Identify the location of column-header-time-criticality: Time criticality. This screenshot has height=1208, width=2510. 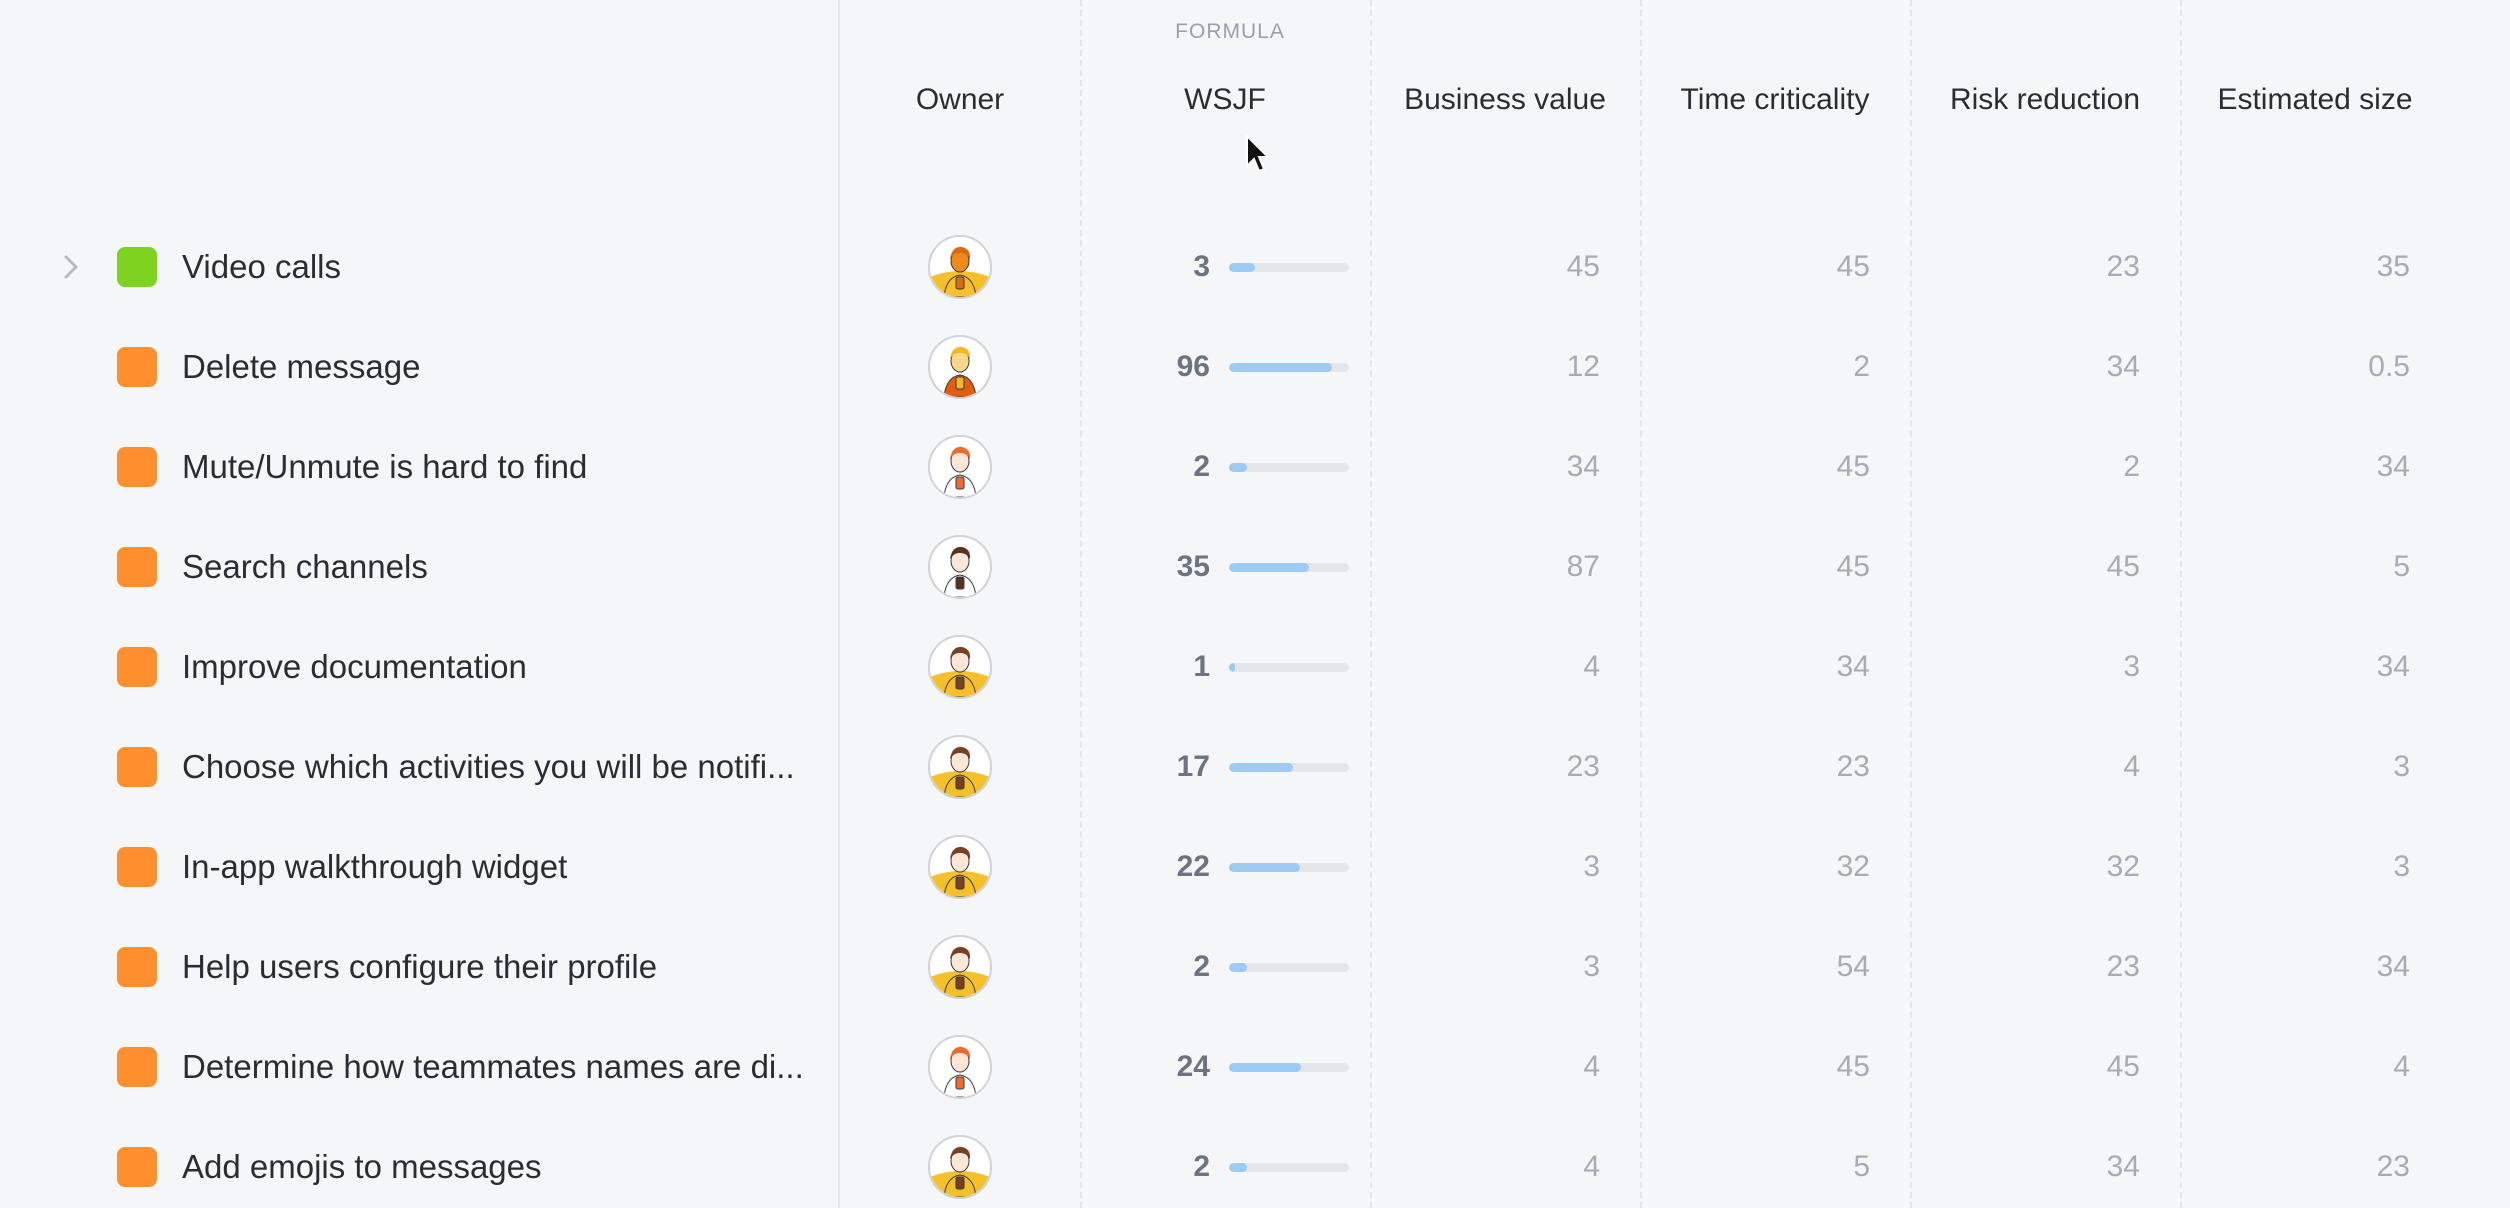
(1775, 99).